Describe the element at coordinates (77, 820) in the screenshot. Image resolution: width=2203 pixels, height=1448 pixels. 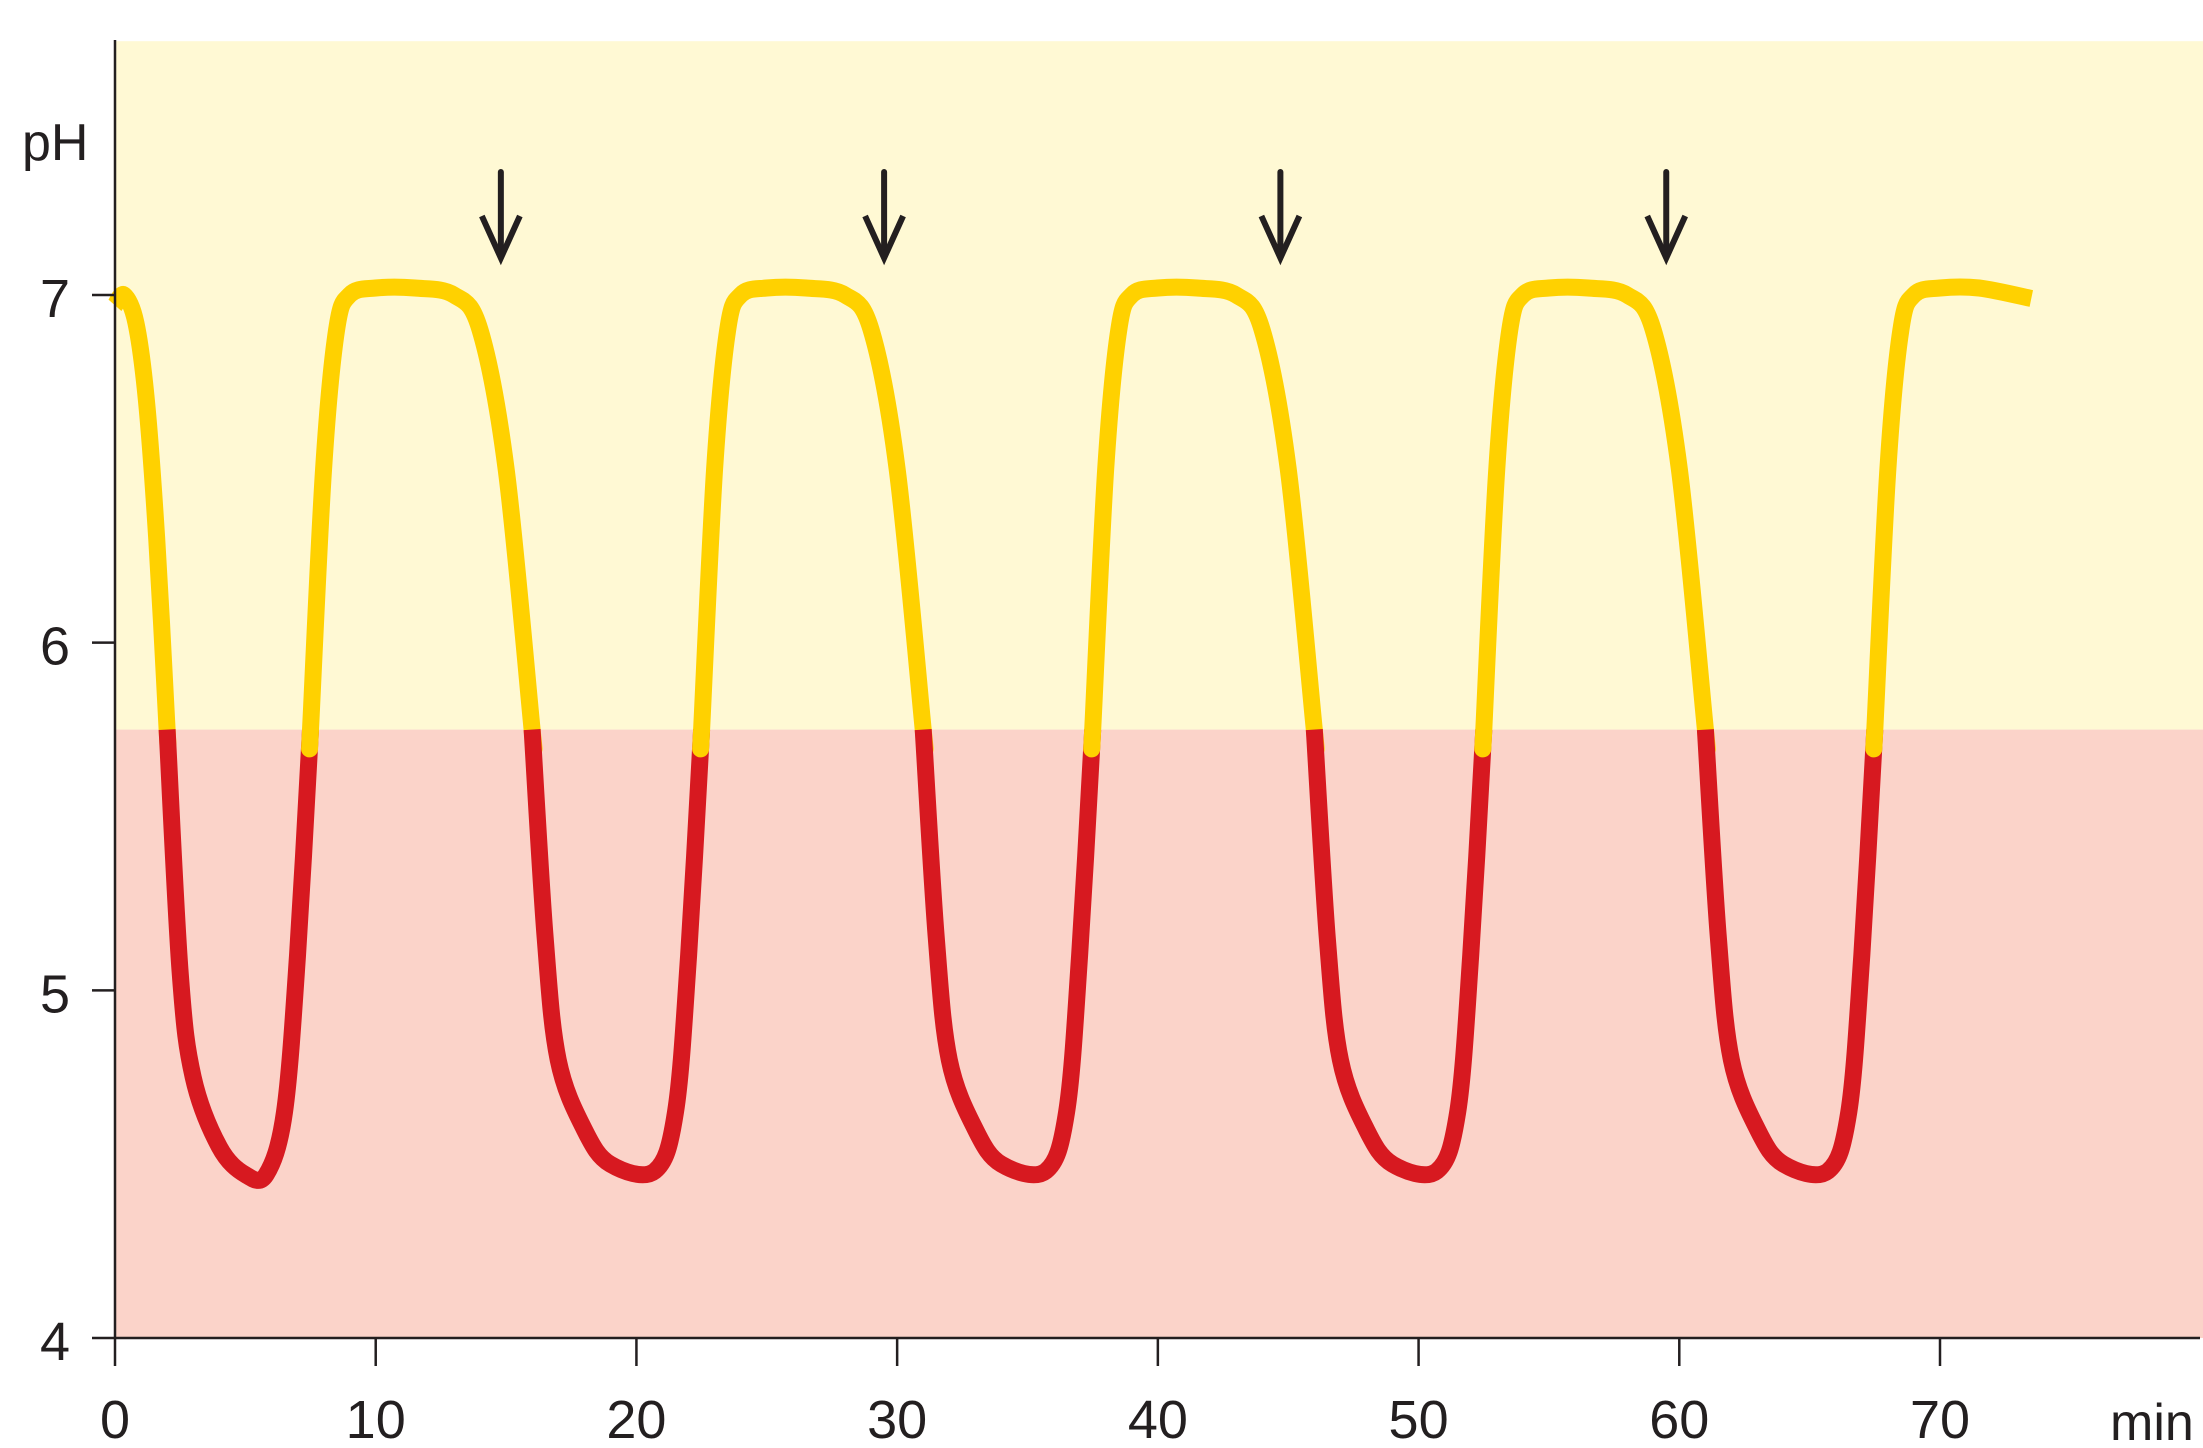
I see `y-ticks: 4 5 6 7` at that location.